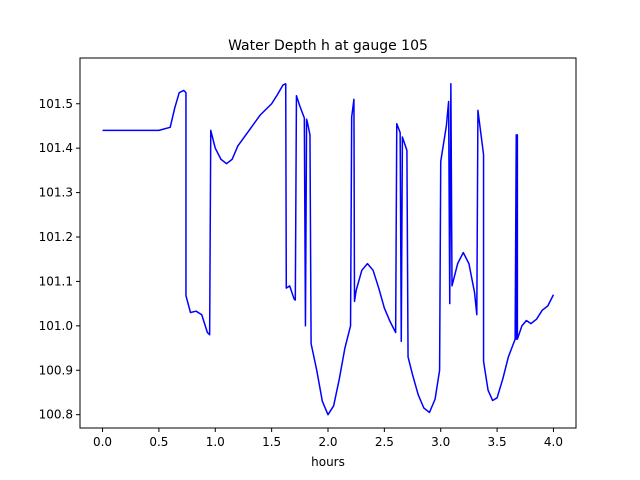 The image size is (640, 480). I want to click on x-tick-label: 0.5, so click(158, 442).